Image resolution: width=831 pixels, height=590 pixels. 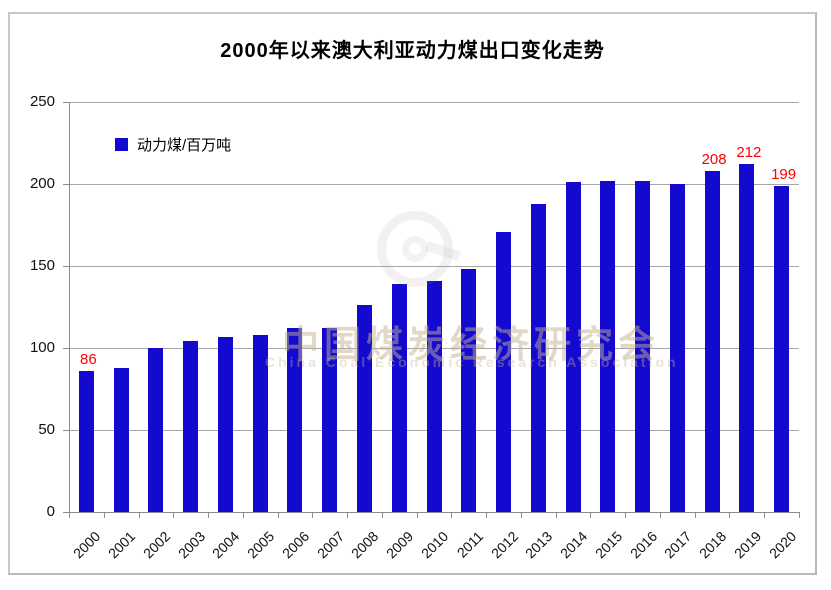 What do you see at coordinates (443, 251) in the screenshot?
I see `watermark-logo-arrow` at bounding box center [443, 251].